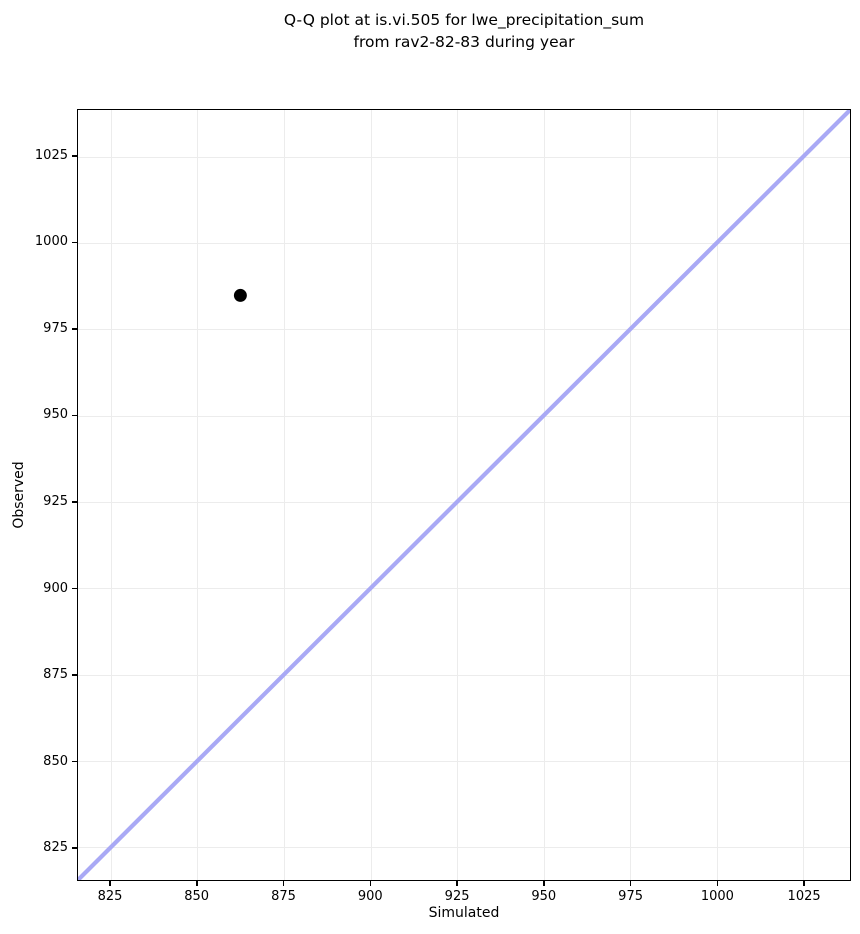 The height and width of the screenshot is (934, 860). Describe the element at coordinates (197, 896) in the screenshot. I see `x-tick-label: 850` at that location.